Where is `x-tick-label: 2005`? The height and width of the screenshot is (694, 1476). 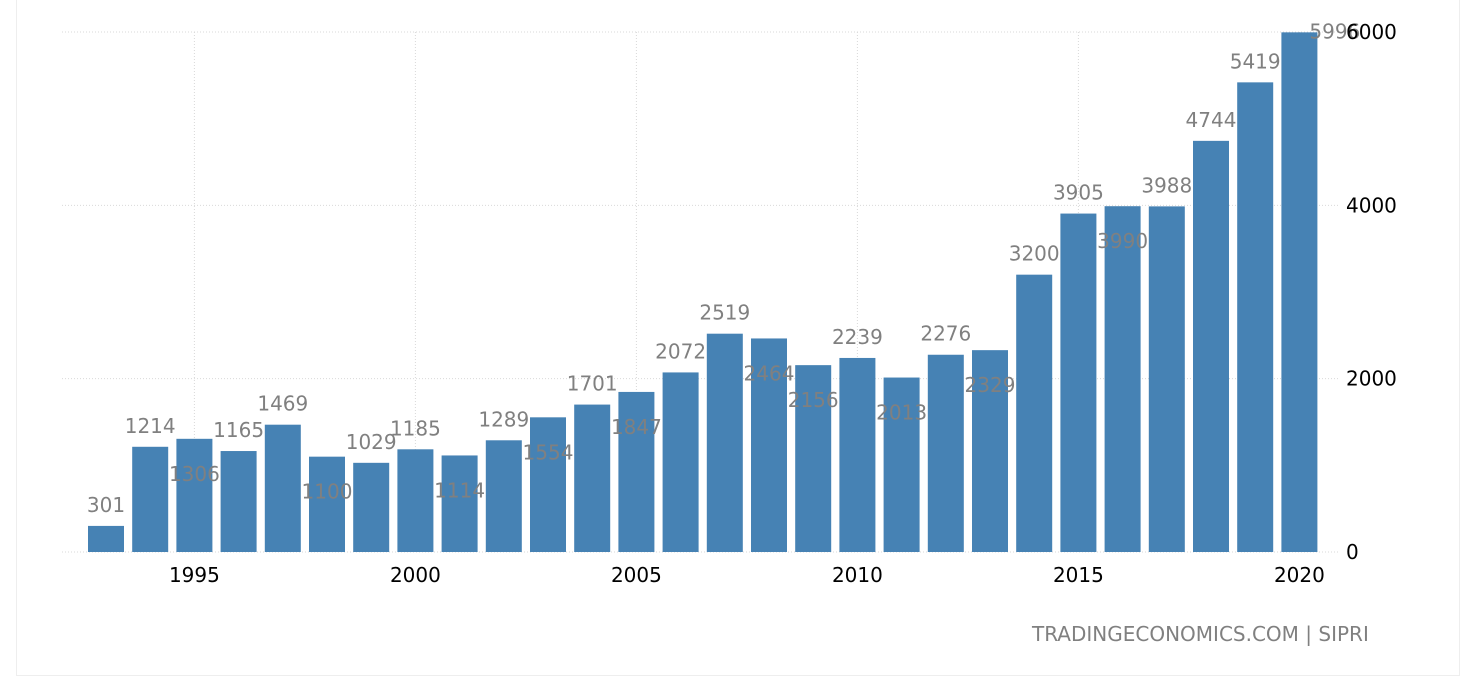
x-tick-label: 2005 is located at coordinates (636, 575).